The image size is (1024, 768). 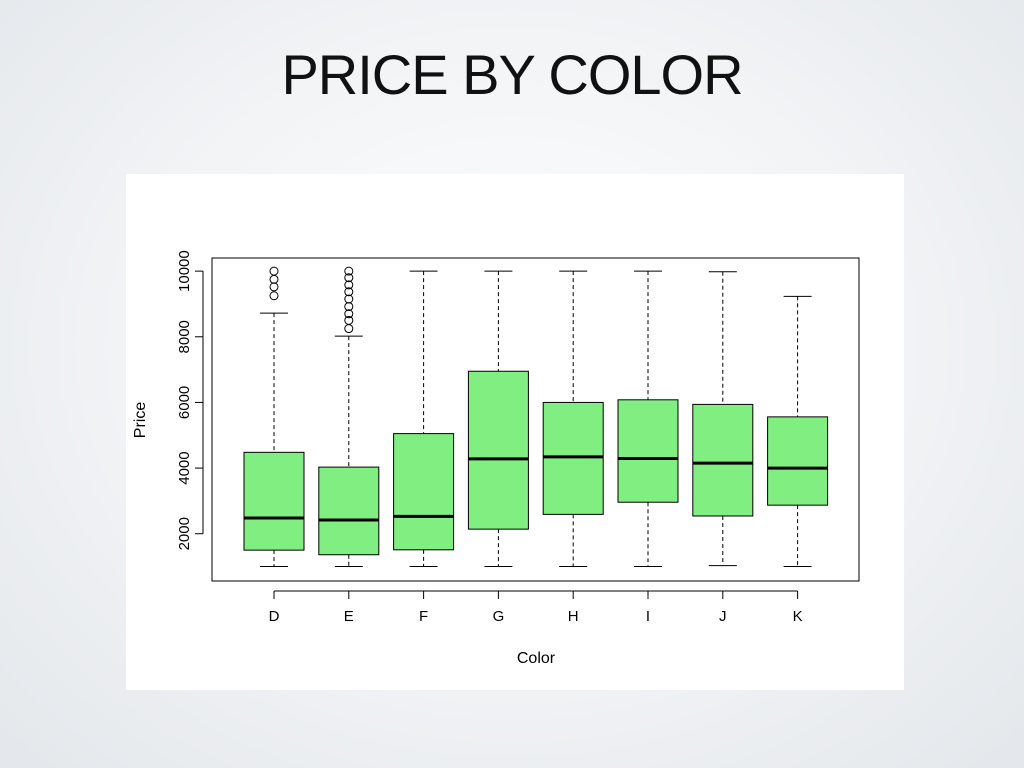 I want to click on x-axis-title: Color, so click(x=536, y=658).